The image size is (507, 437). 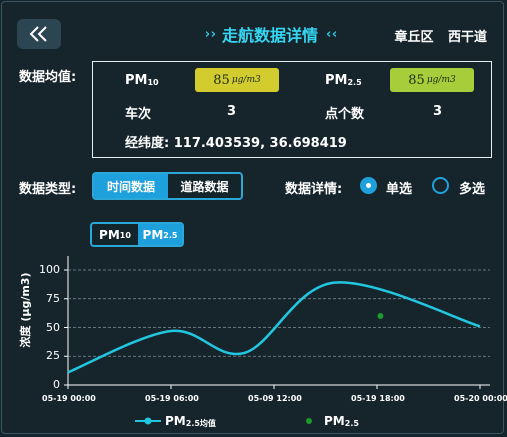 I want to click on x-tick-label: 05-19 00:00, so click(x=69, y=398).